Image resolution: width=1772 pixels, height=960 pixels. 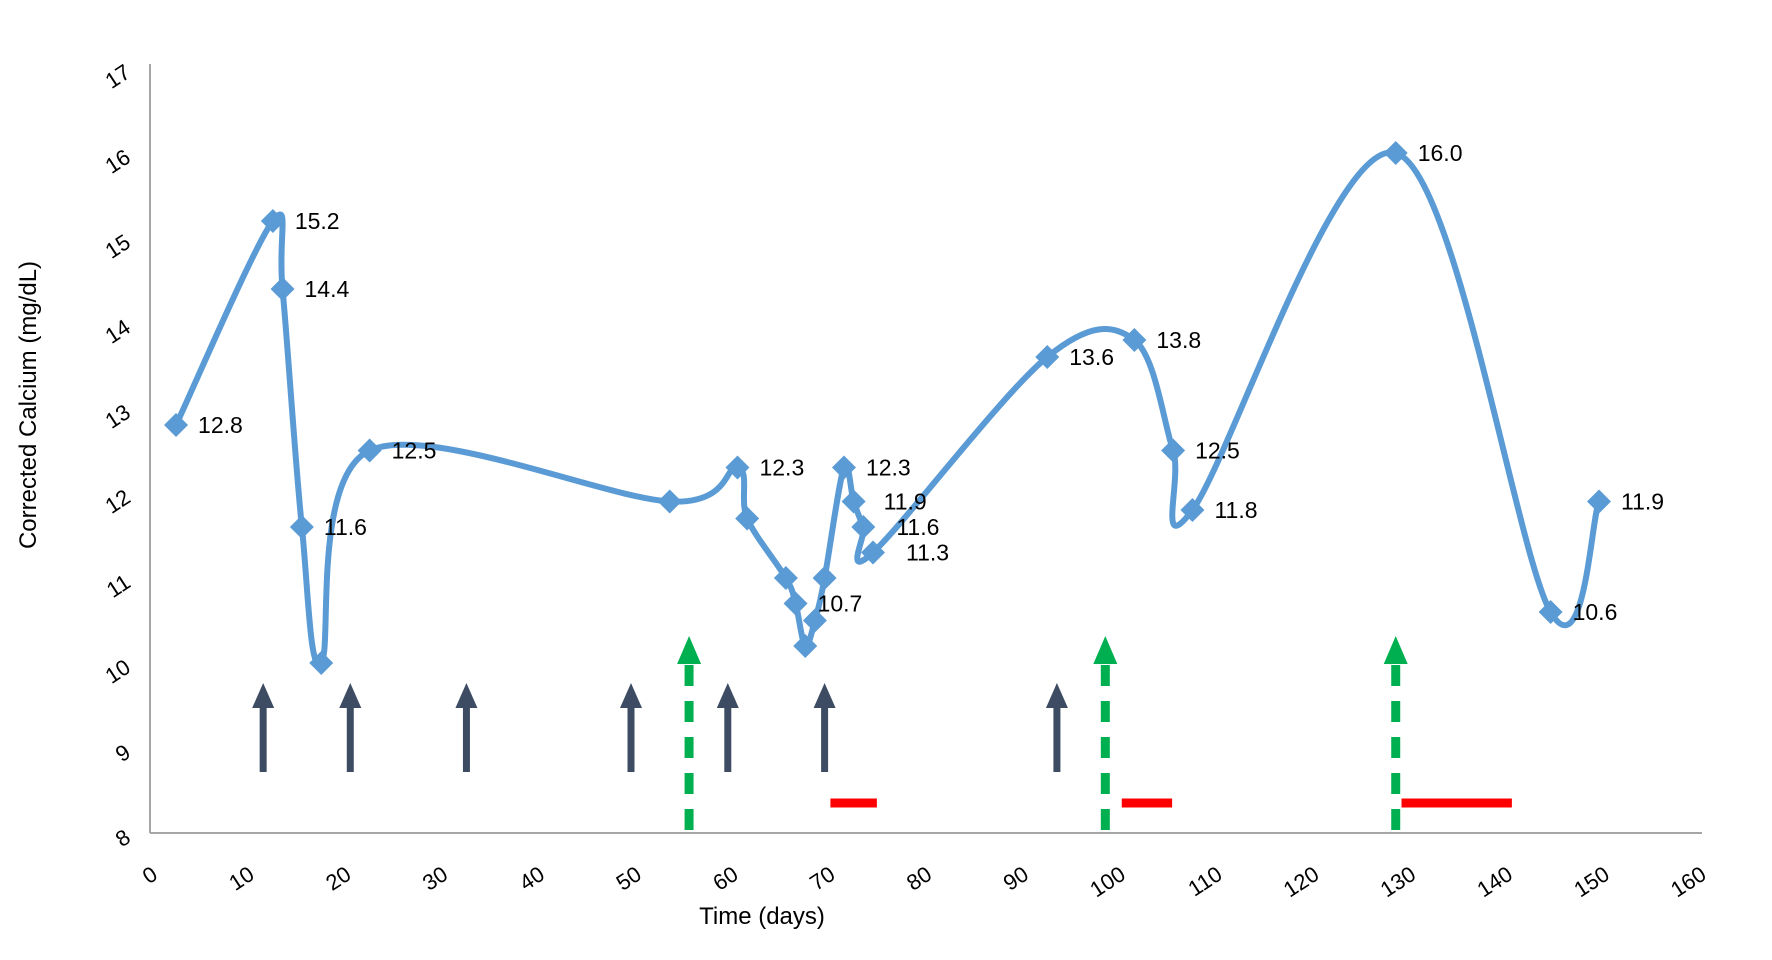 I want to click on y-tick-label: 15, so click(x=118, y=246).